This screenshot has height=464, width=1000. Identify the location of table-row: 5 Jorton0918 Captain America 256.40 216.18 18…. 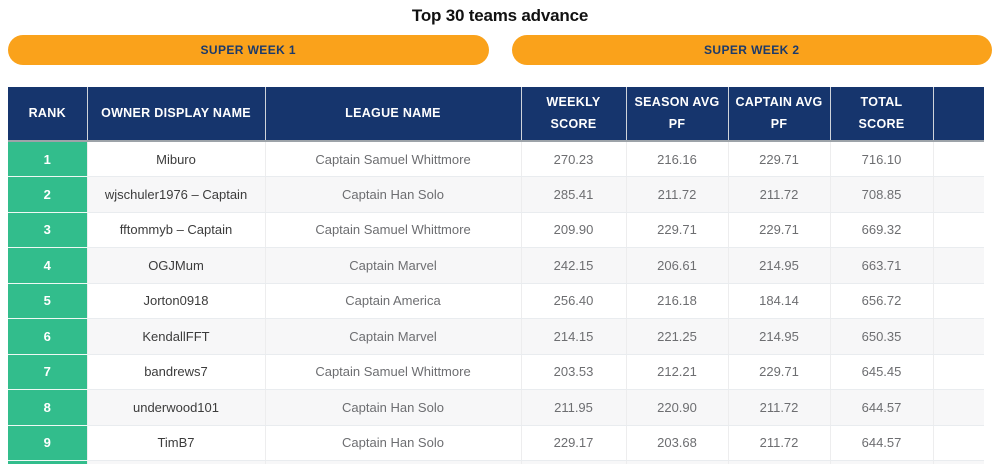
(496, 301).